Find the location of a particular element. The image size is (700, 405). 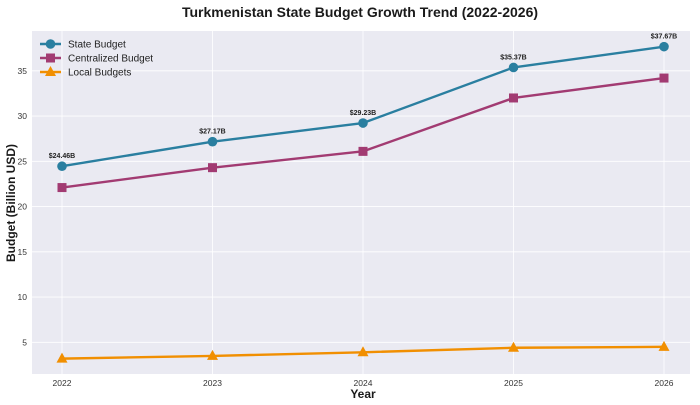

y-ticks: 5 10 15 20 25 30 35 is located at coordinates (23, 207).